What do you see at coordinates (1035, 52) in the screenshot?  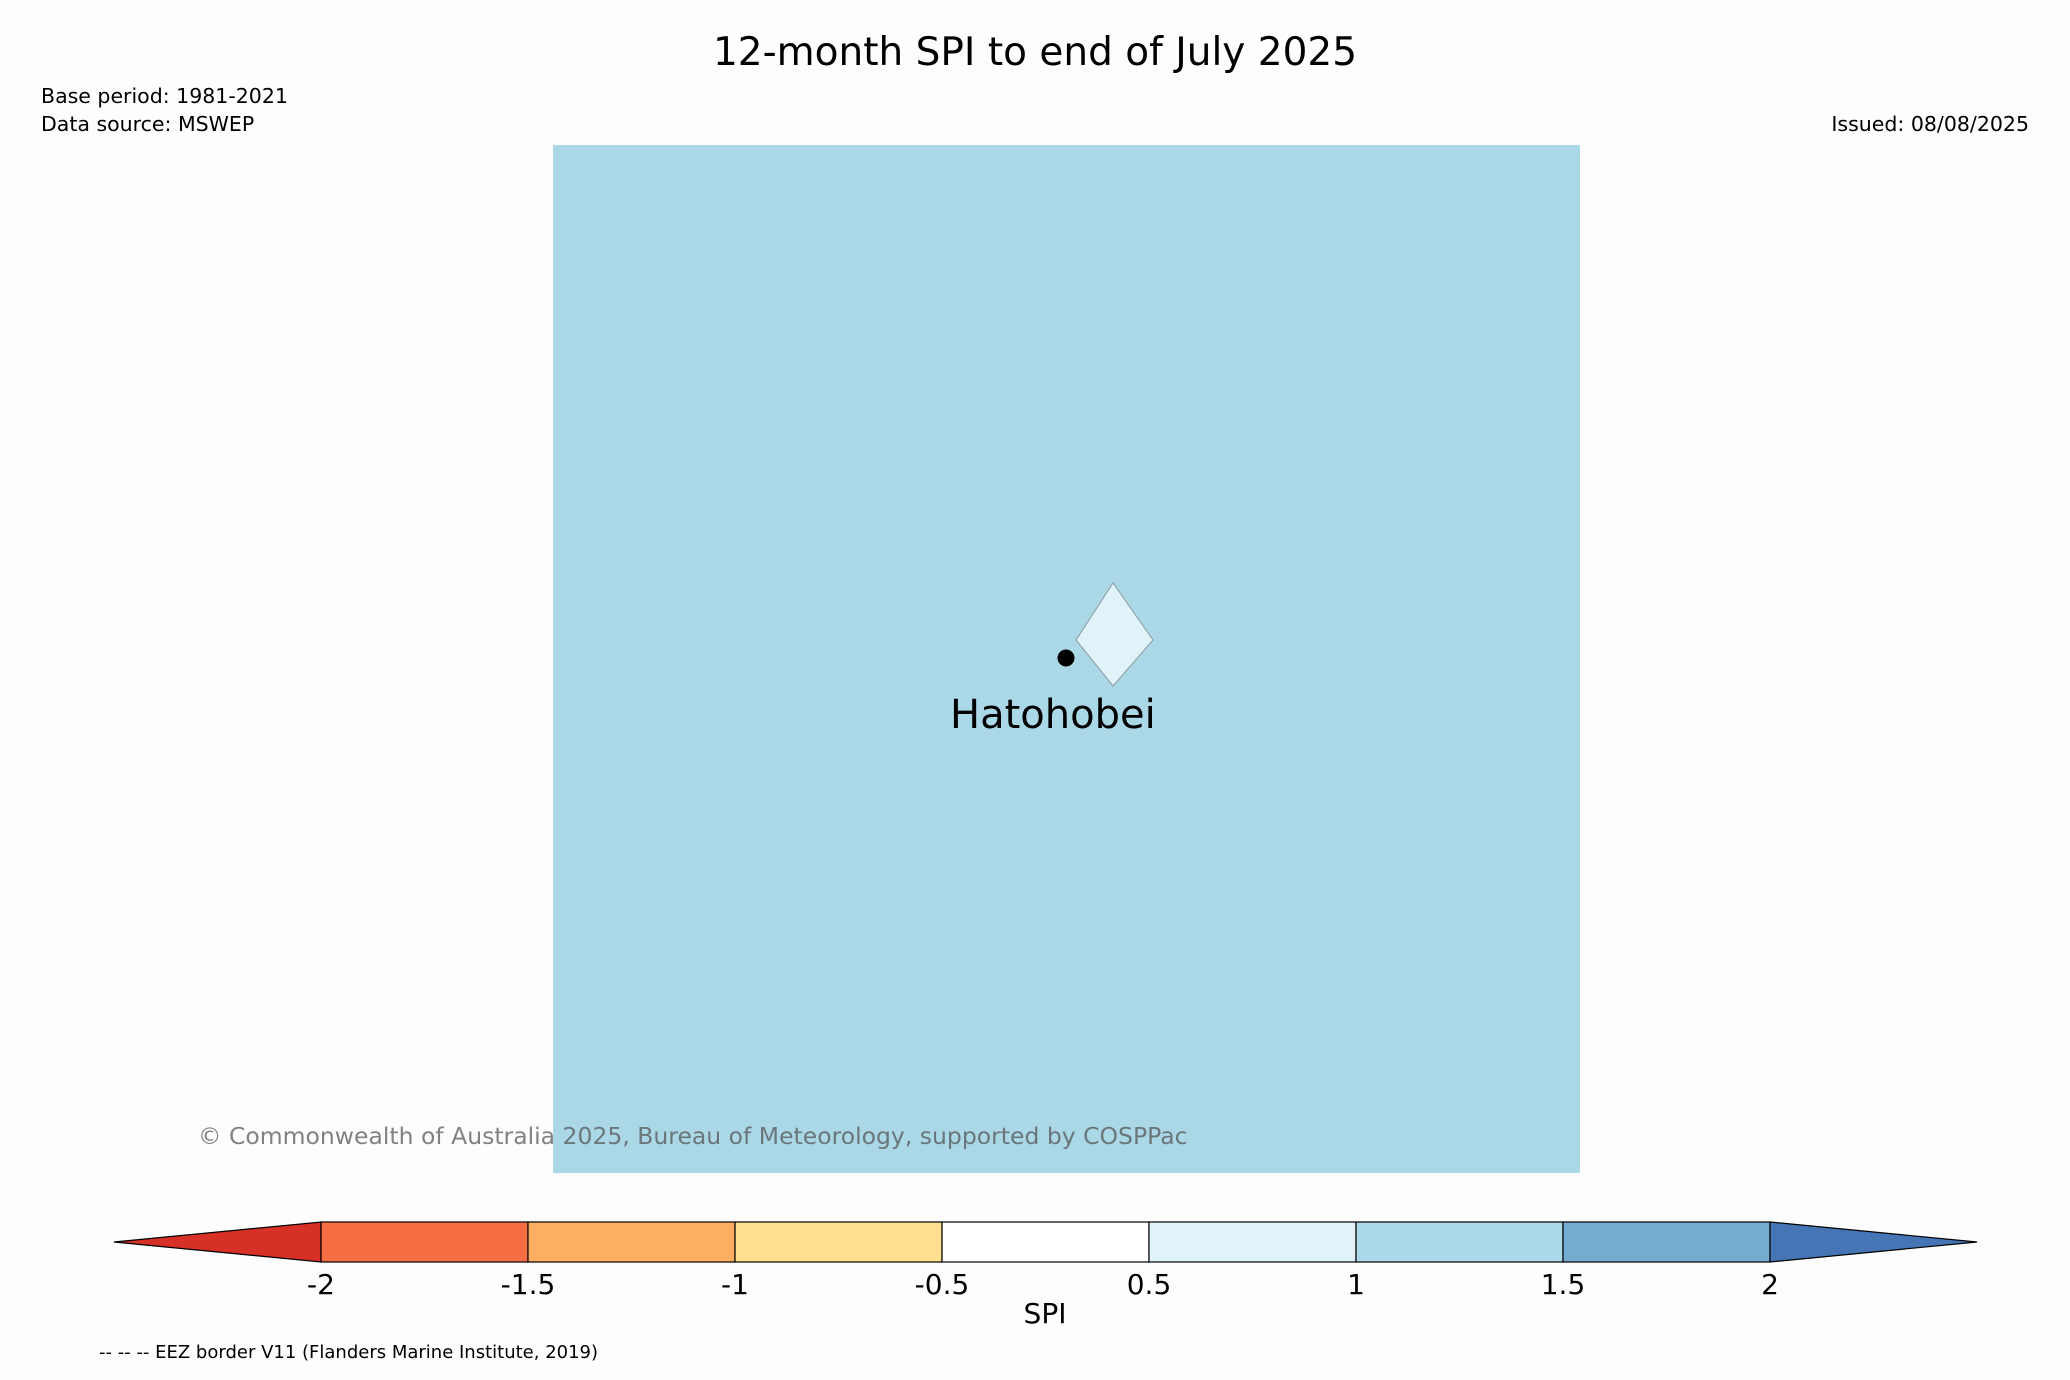 I see `map-title: 12-month SPI to end of July 2025` at bounding box center [1035, 52].